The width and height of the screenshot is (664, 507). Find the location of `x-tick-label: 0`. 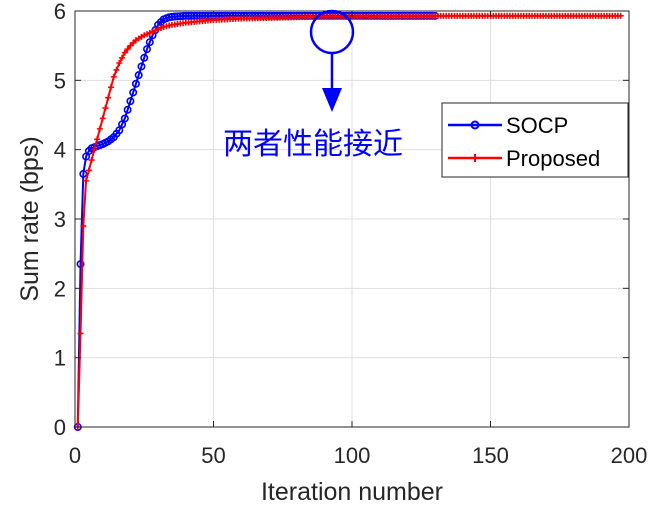

x-tick-label: 0 is located at coordinates (75, 455).